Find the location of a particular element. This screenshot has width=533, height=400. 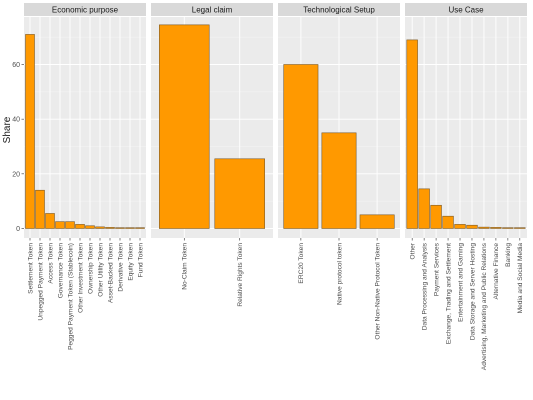

x-tick-label: Entertainment and Gaming is located at coordinates (460, 282).